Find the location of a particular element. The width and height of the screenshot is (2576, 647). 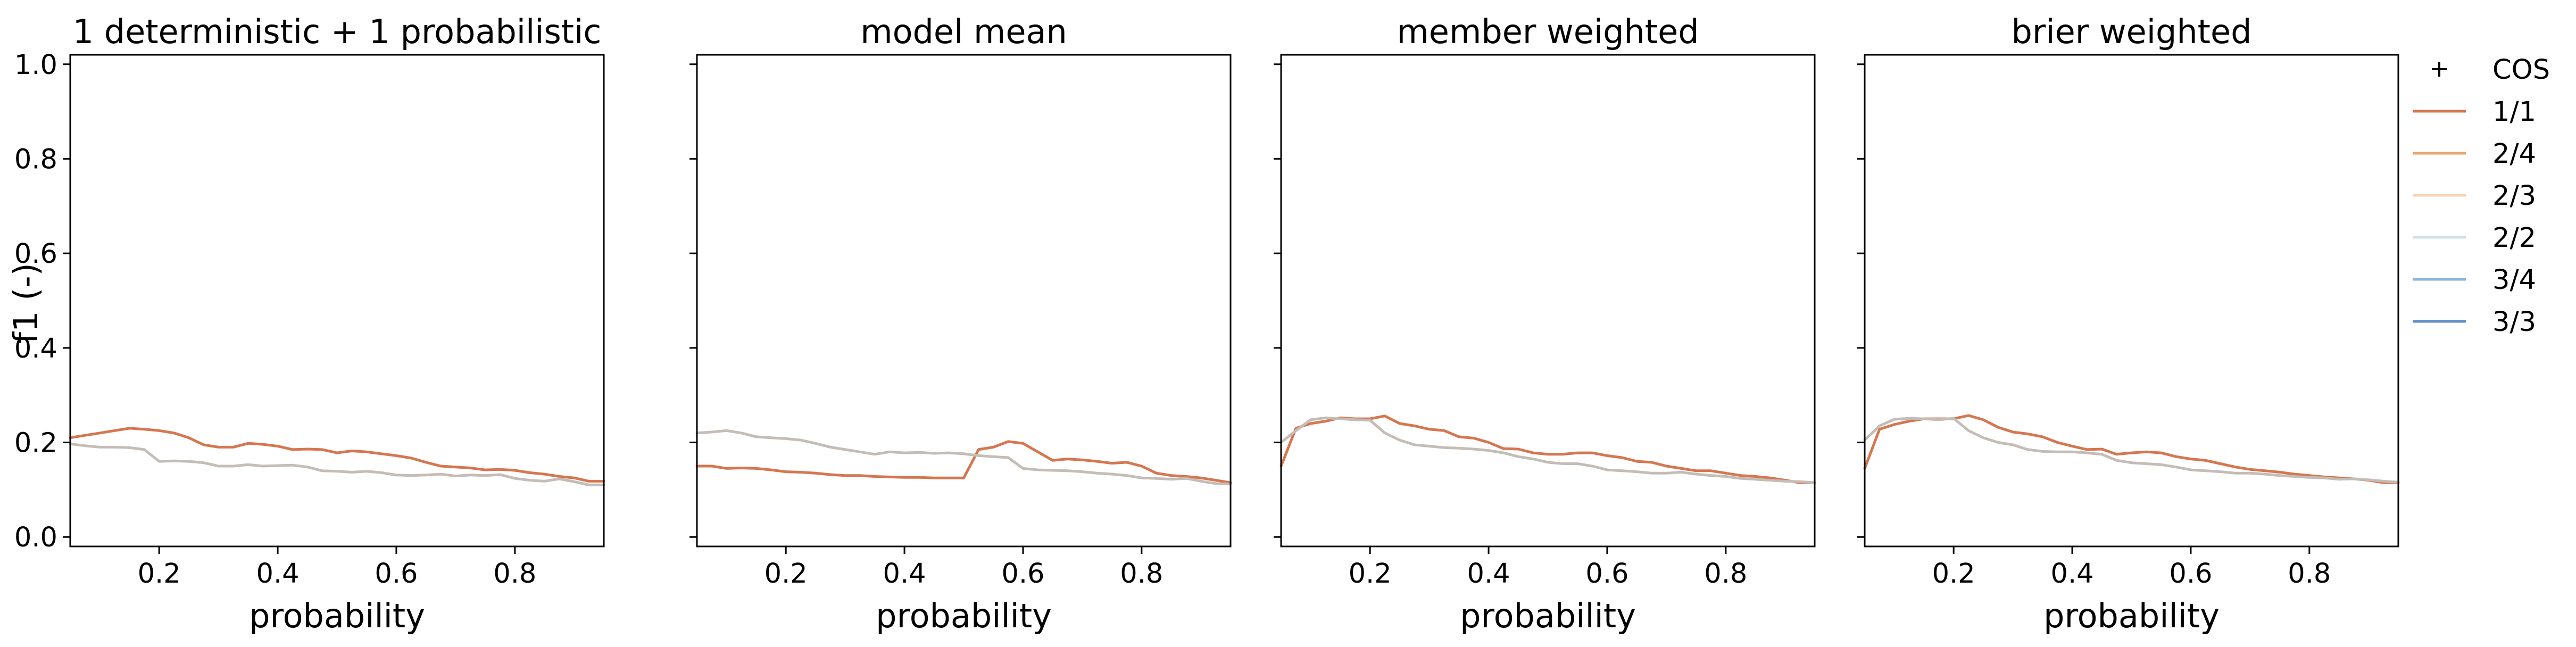

legend-entry: 2/3 is located at coordinates (2474, 196).